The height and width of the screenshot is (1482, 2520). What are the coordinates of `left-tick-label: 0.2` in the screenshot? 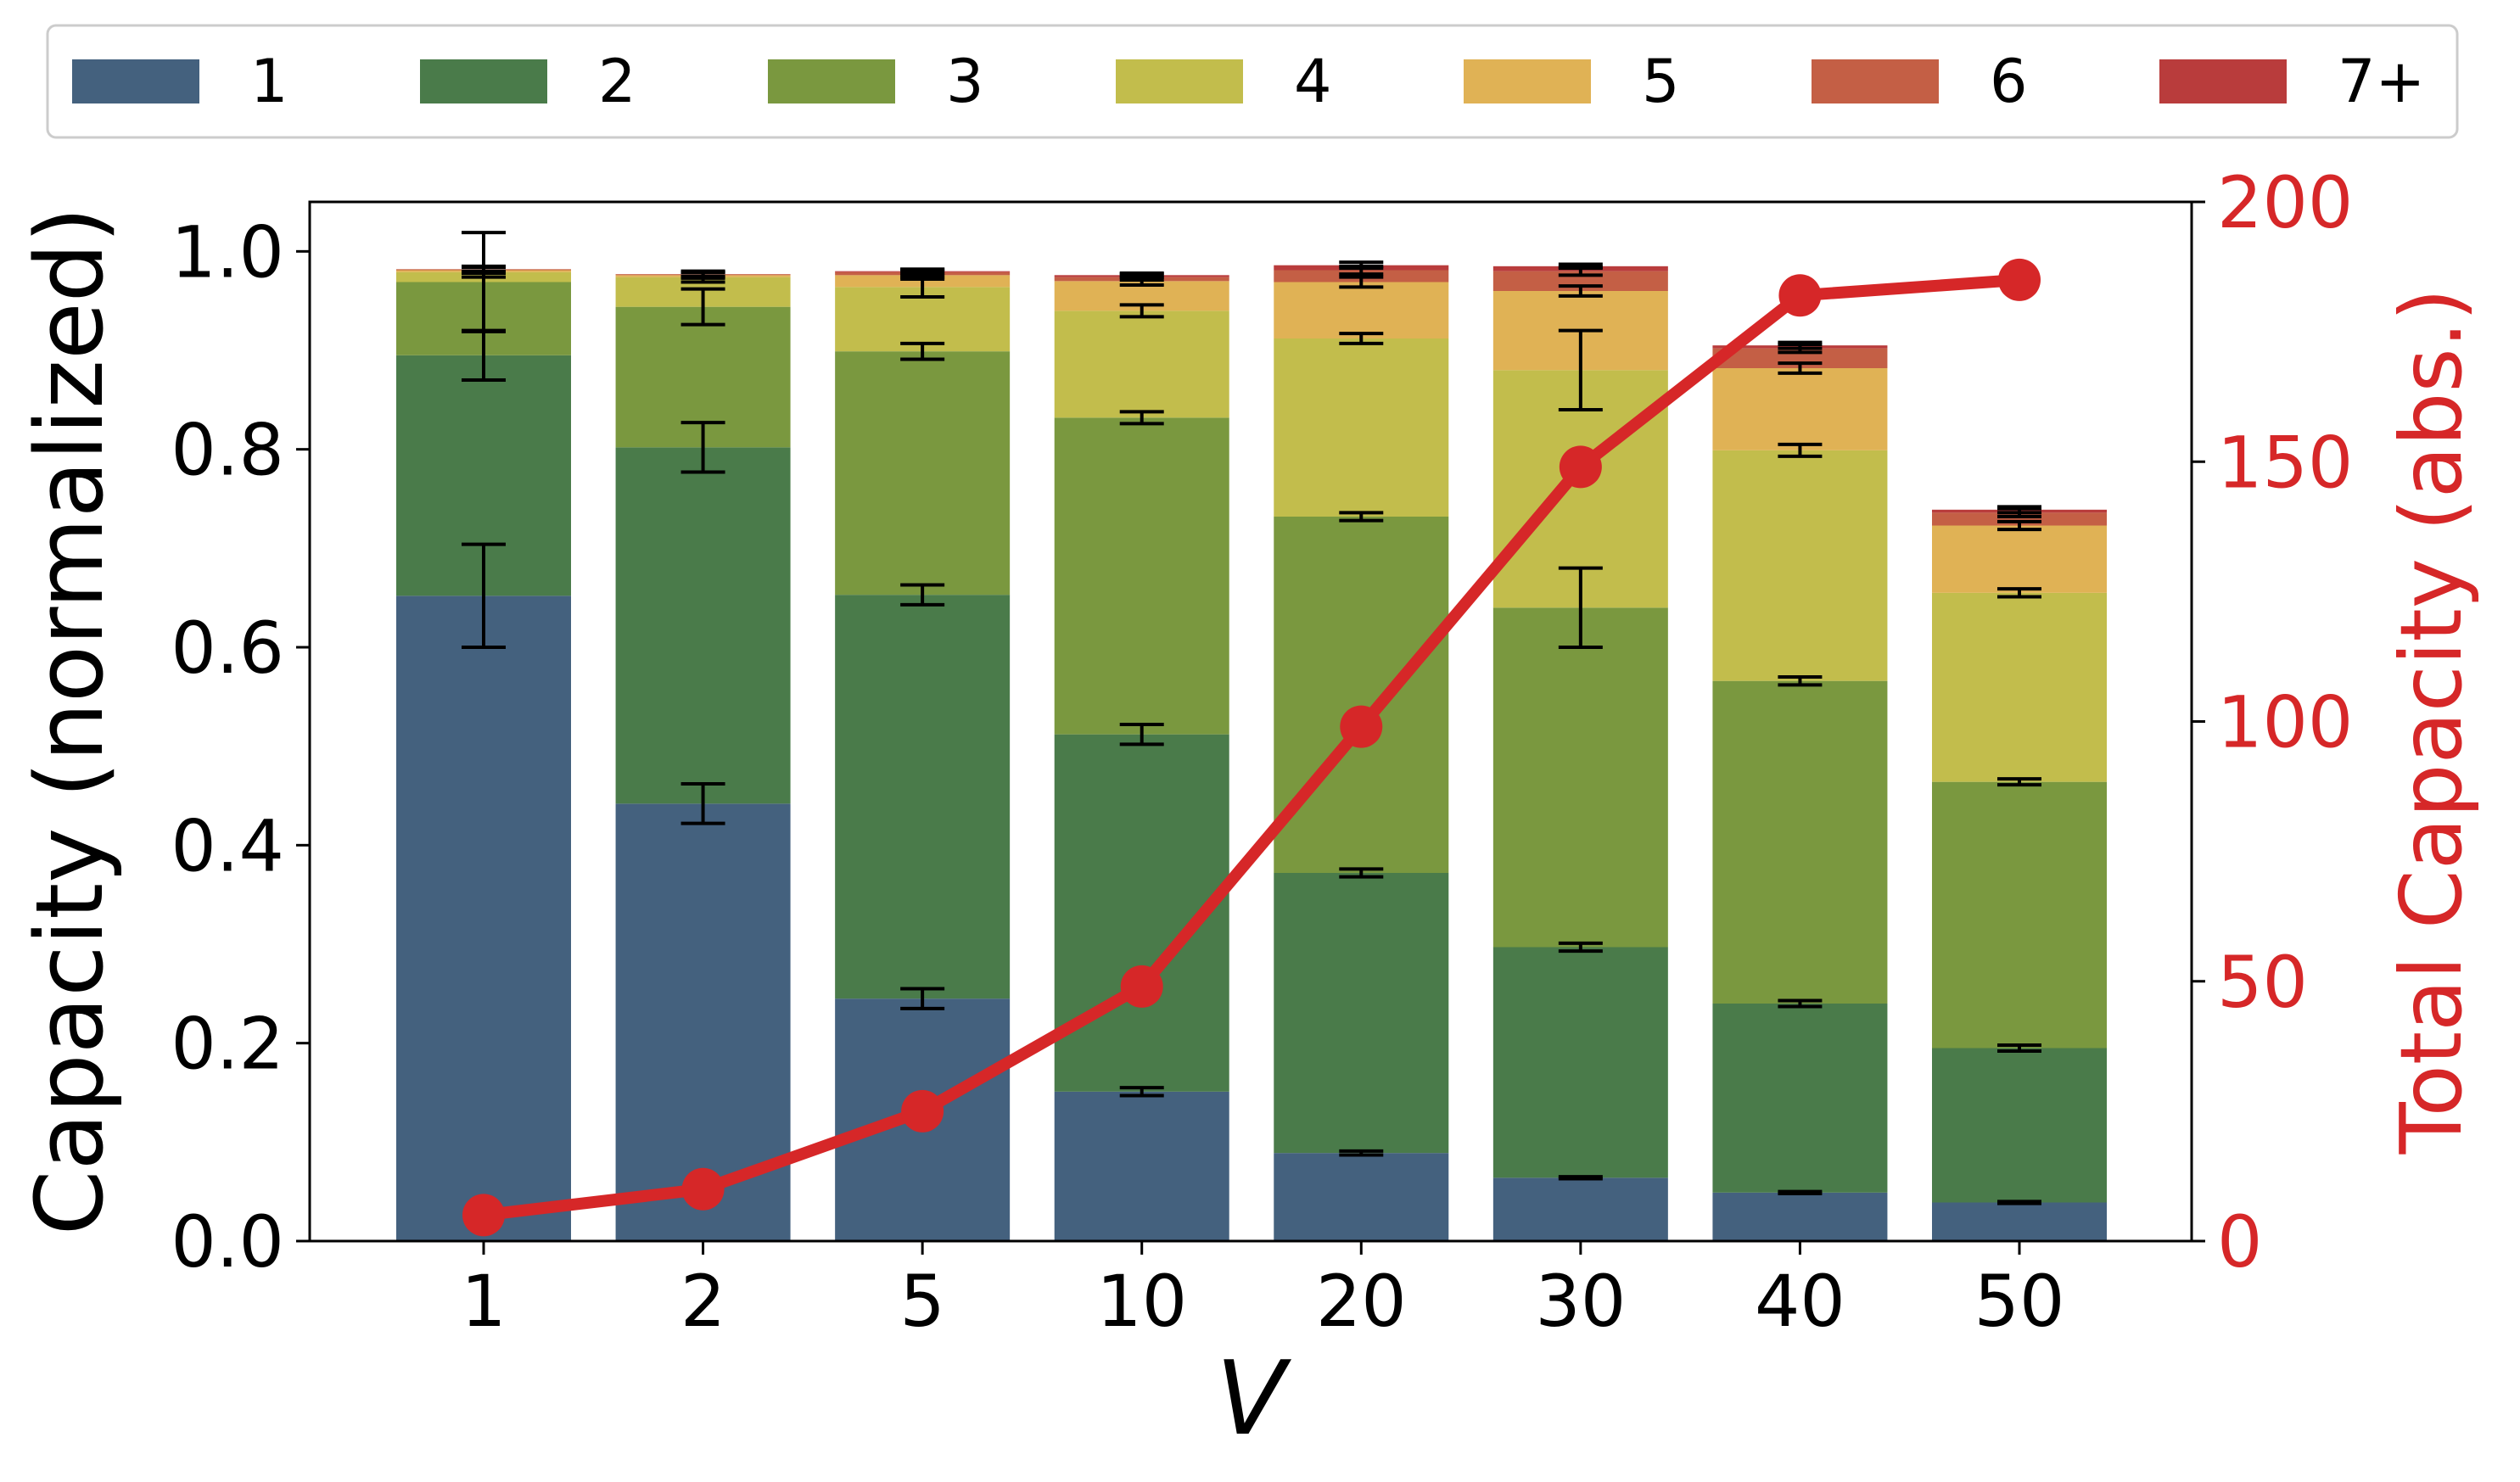 It's located at (227, 1045).